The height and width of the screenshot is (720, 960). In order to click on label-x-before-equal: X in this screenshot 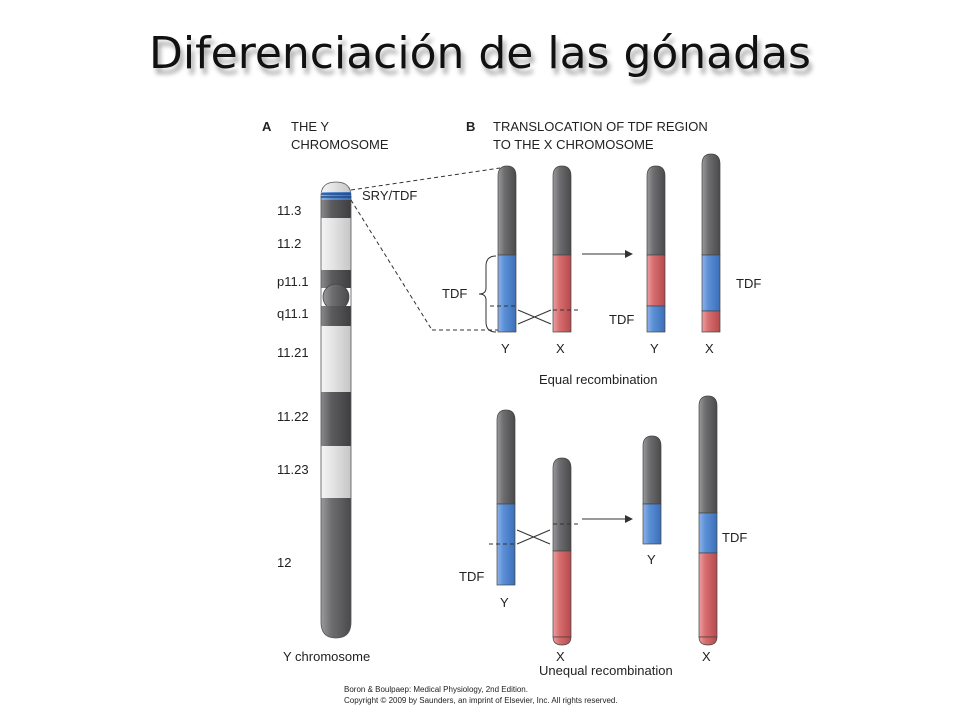, I will do `click(560, 348)`.